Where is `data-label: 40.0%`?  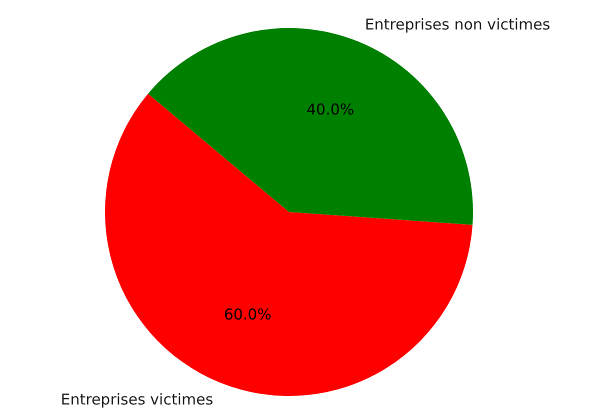 data-label: 40.0% is located at coordinates (330, 109).